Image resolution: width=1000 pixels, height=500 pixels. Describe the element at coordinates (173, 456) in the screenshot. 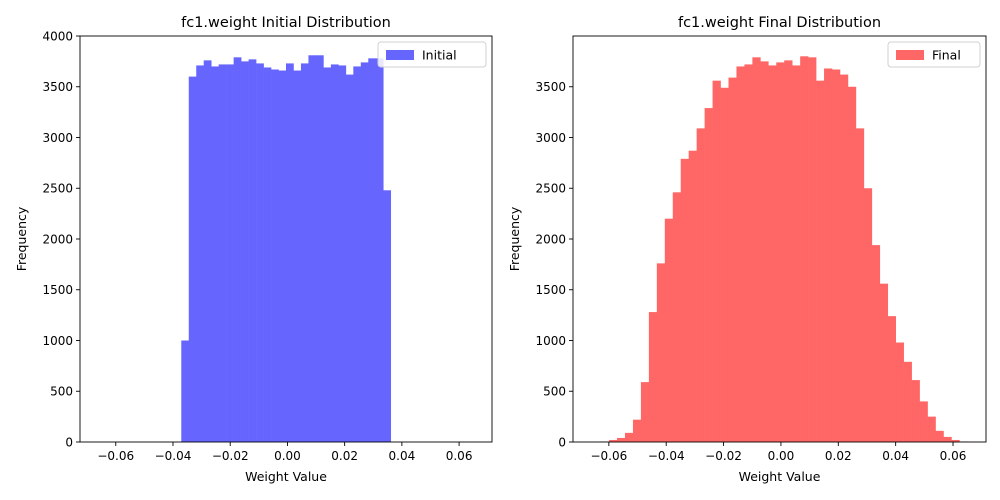

I see `x-tick-label: −0.04` at that location.